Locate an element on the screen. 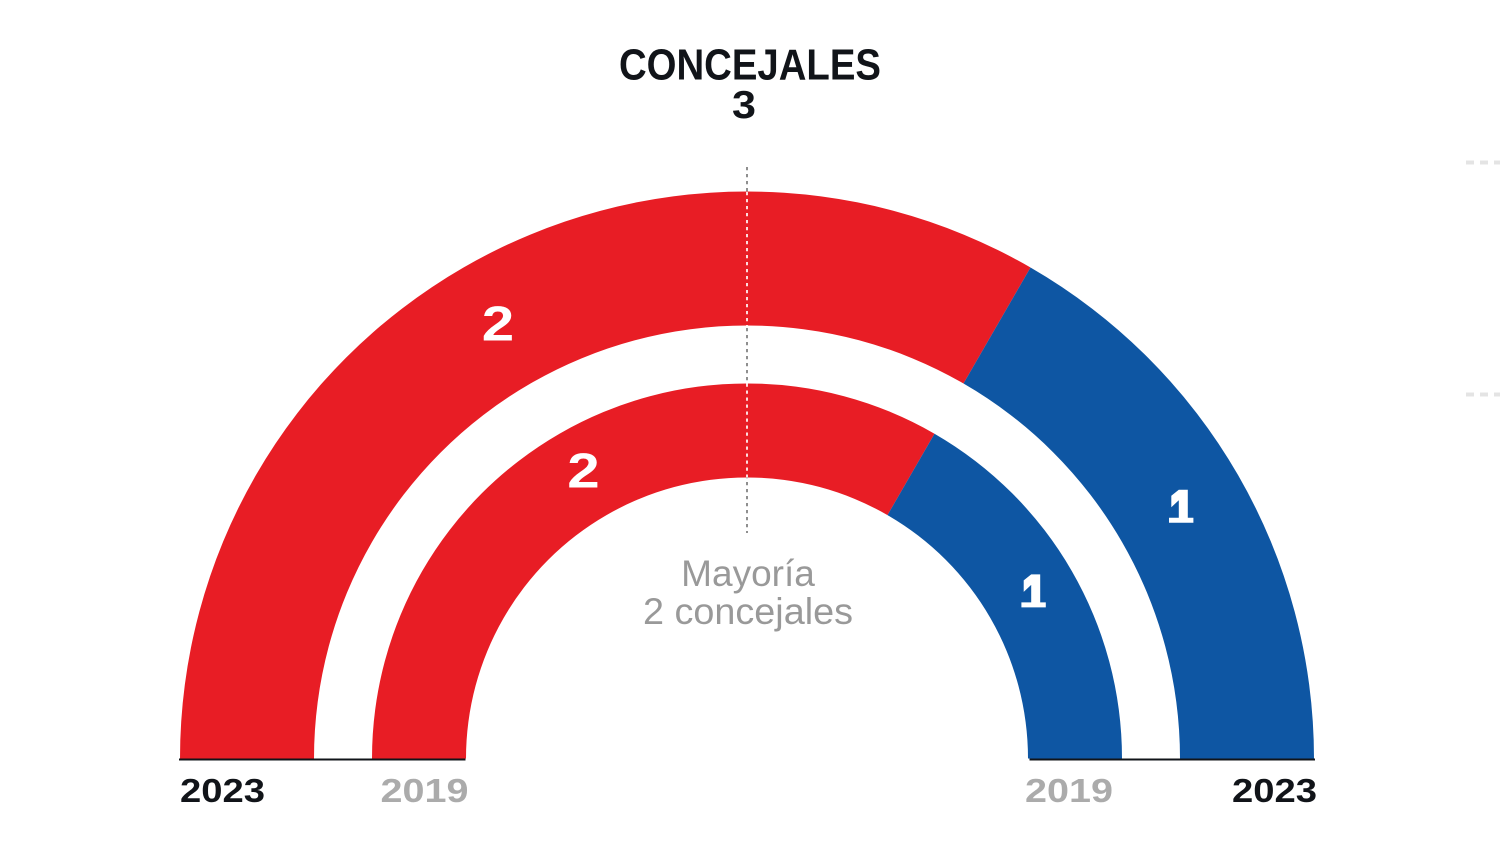  svg-text: Mayoría is located at coordinates (748, 573).